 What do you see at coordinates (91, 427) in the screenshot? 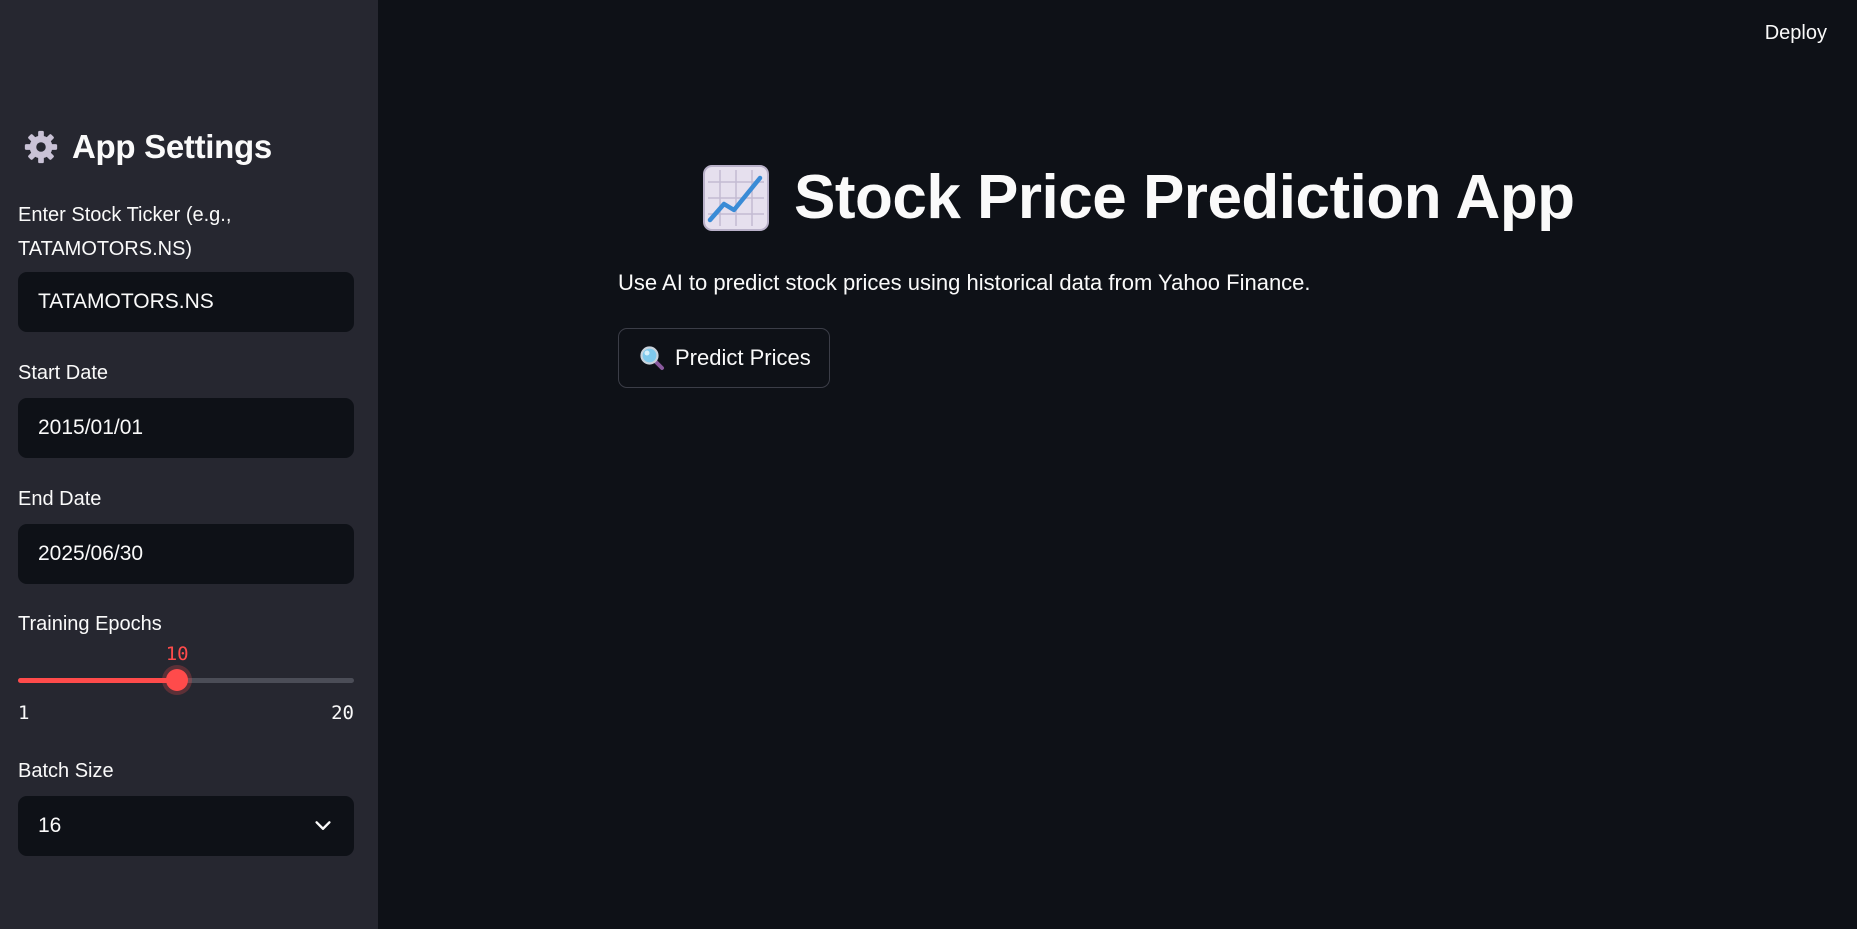
I see `start-date-value: 2015/01/01` at bounding box center [91, 427].